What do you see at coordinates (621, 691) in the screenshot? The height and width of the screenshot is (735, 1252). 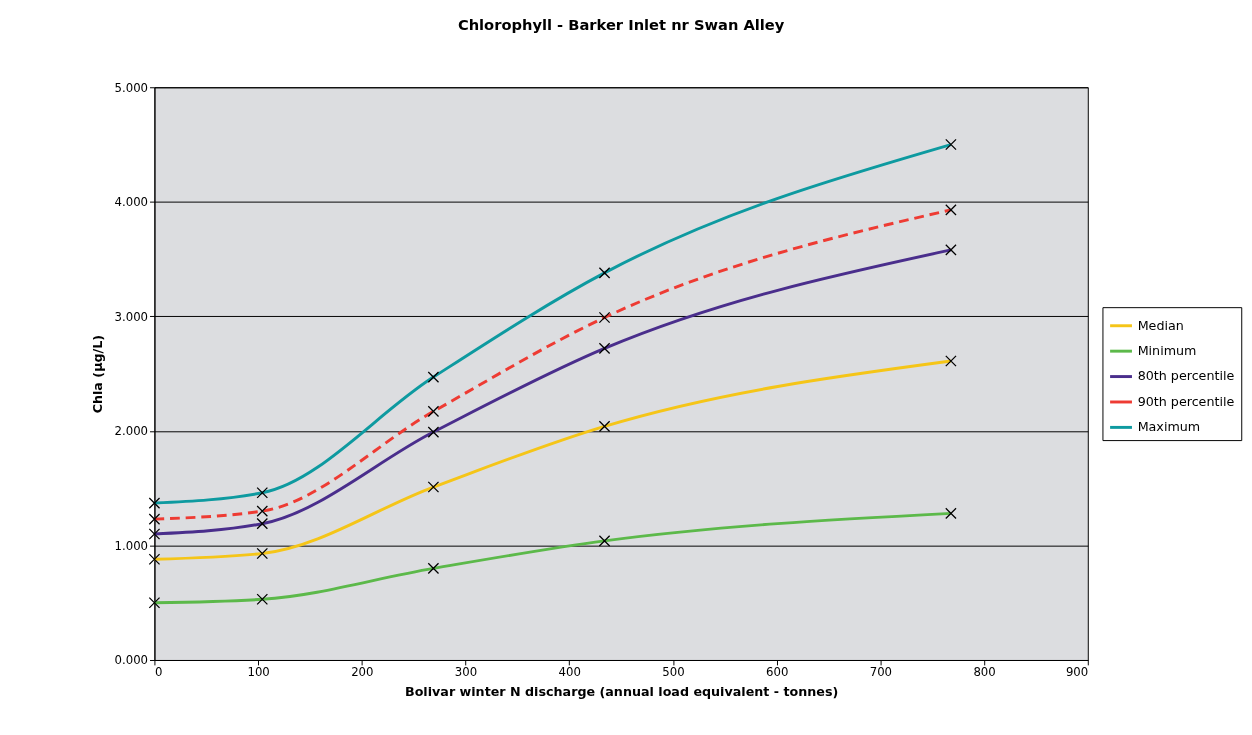 I see `x-axis-title: Bolivar winter N discharge (annual load equivalent - tonnes)` at bounding box center [621, 691].